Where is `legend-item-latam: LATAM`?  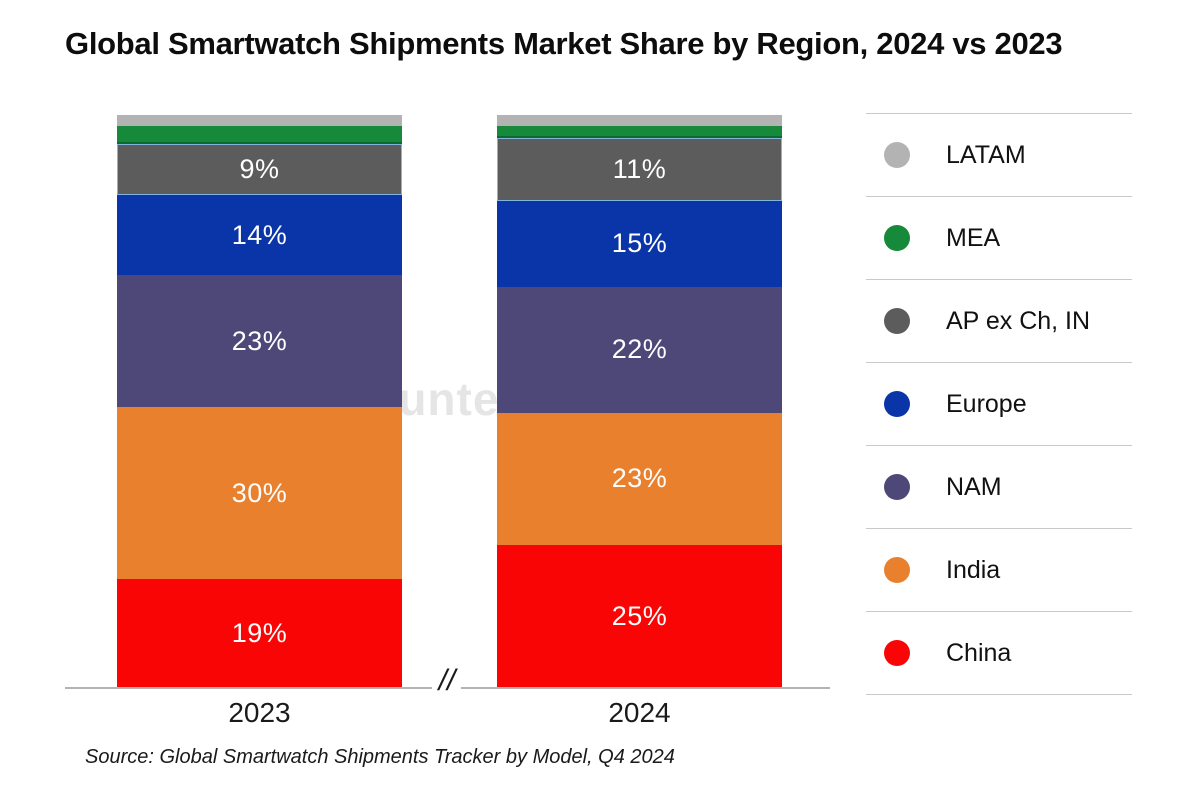
legend-item-latam: LATAM is located at coordinates (999, 155).